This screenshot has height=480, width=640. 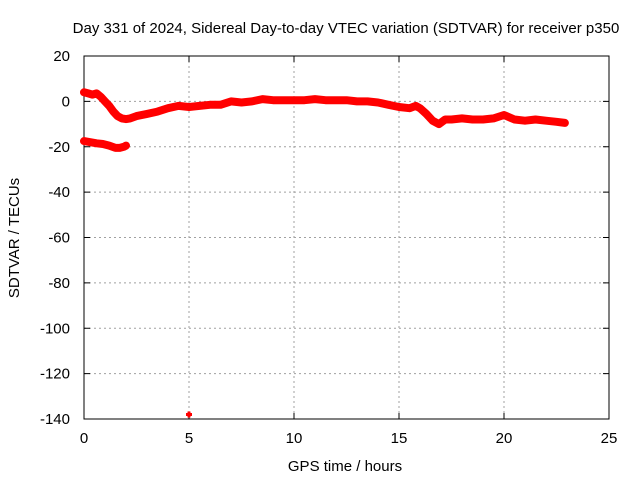 What do you see at coordinates (55, 328) in the screenshot?
I see `y-tick-label: -100` at bounding box center [55, 328].